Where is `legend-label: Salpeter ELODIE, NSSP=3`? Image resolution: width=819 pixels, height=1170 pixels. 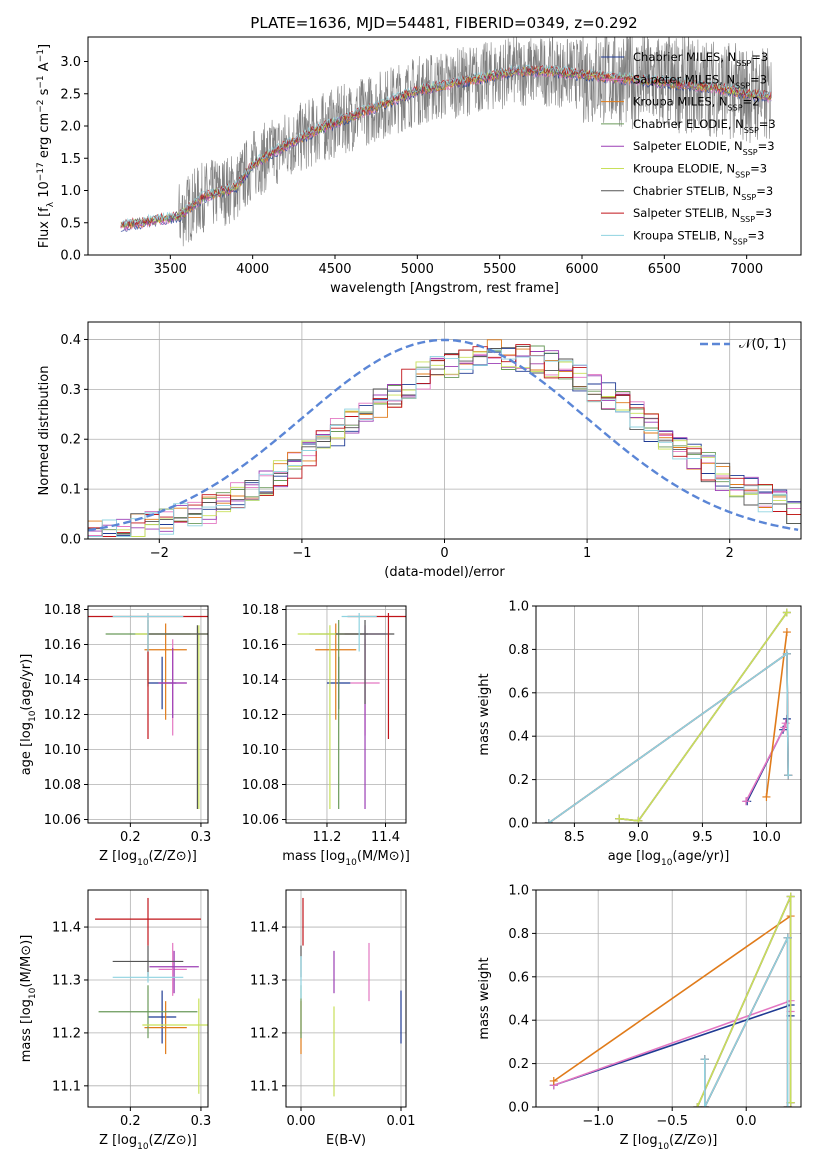 legend-label: Salpeter ELODIE, NSSP=3 is located at coordinates (704, 148).